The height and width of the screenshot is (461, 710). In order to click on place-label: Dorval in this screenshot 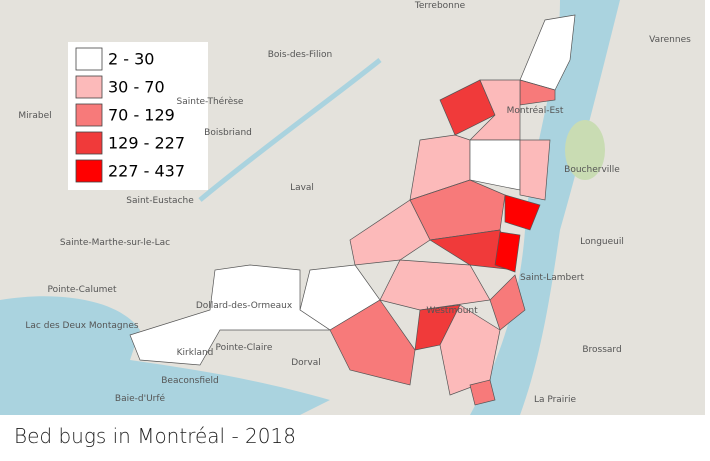, I will do `click(305, 363)`.